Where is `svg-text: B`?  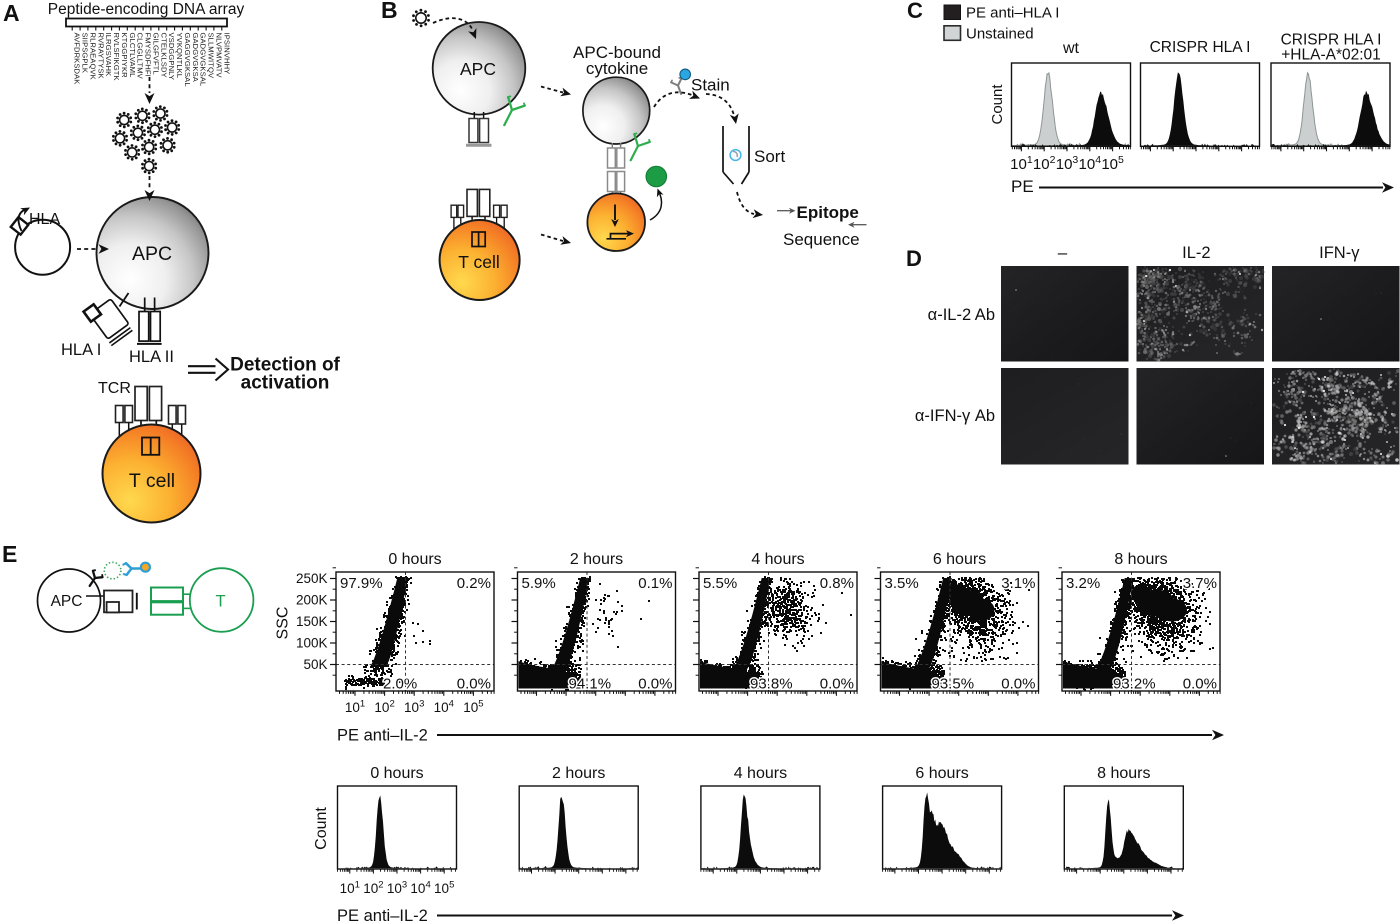 svg-text: B is located at coordinates (389, 11).